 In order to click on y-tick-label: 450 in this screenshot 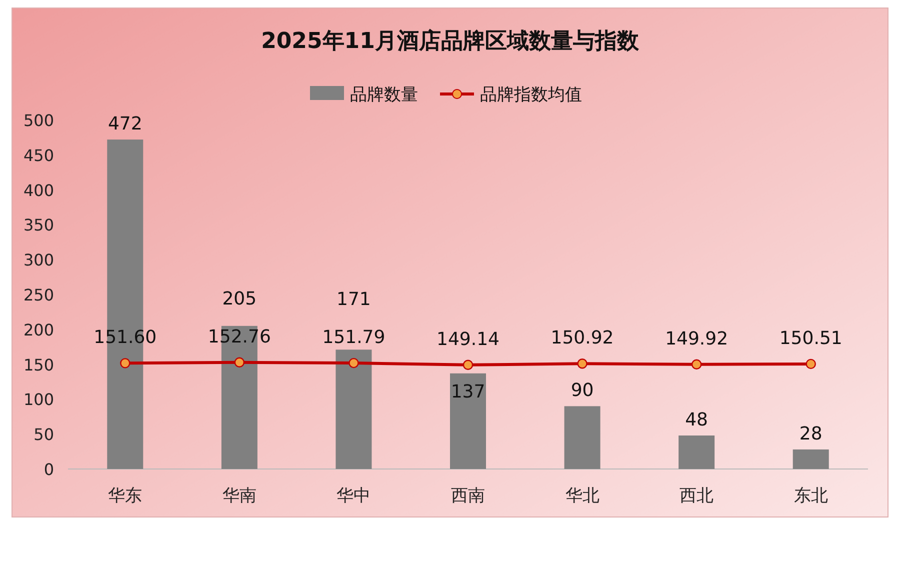, I will do `click(38, 155)`.